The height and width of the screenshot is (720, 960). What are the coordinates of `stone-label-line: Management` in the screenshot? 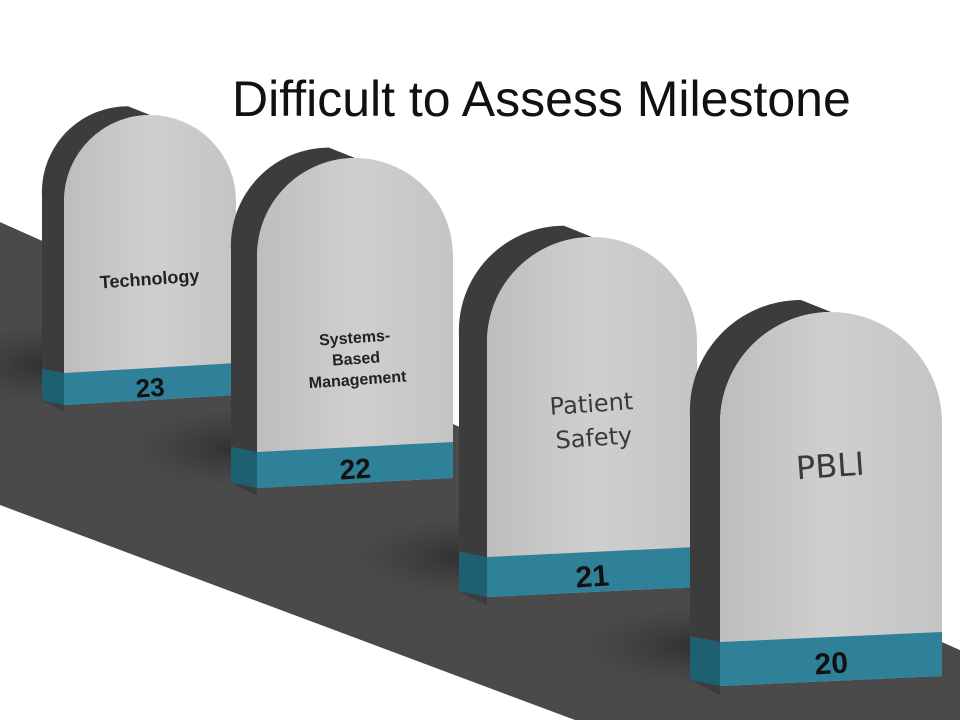 It's located at (357, 380).